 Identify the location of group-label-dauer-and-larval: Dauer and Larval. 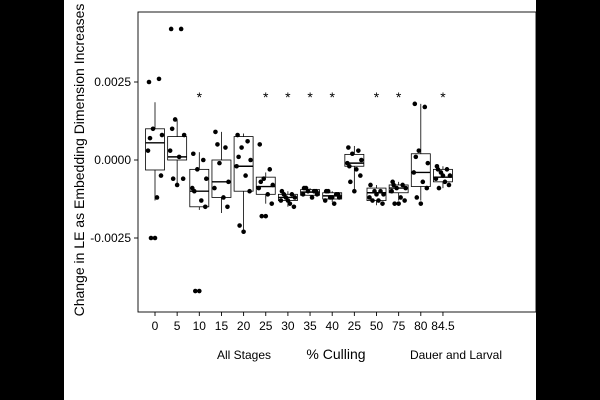
(456, 355).